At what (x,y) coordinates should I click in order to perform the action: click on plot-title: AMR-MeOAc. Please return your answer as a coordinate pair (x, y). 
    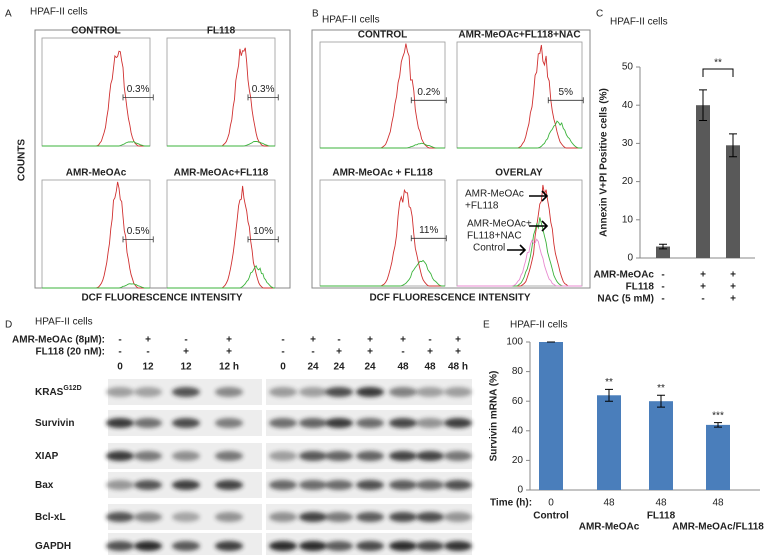
    Looking at the image, I should click on (96, 173).